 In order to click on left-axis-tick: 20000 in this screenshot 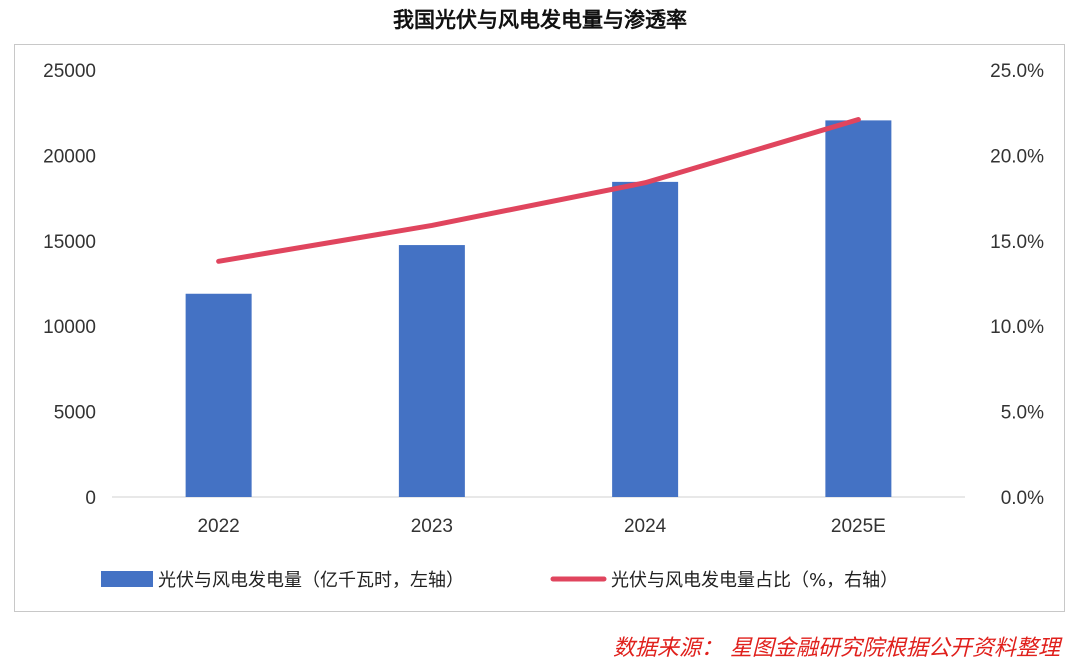, I will do `click(69, 156)`.